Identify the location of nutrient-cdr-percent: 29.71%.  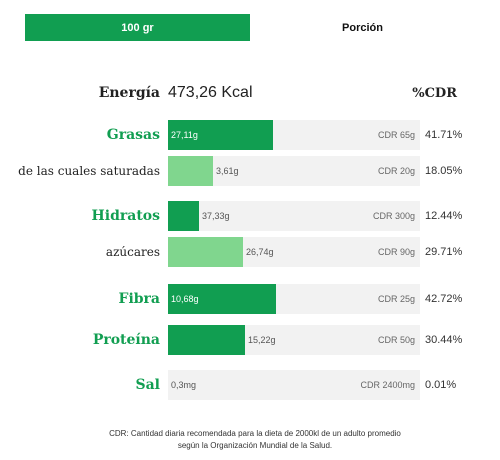
(444, 252).